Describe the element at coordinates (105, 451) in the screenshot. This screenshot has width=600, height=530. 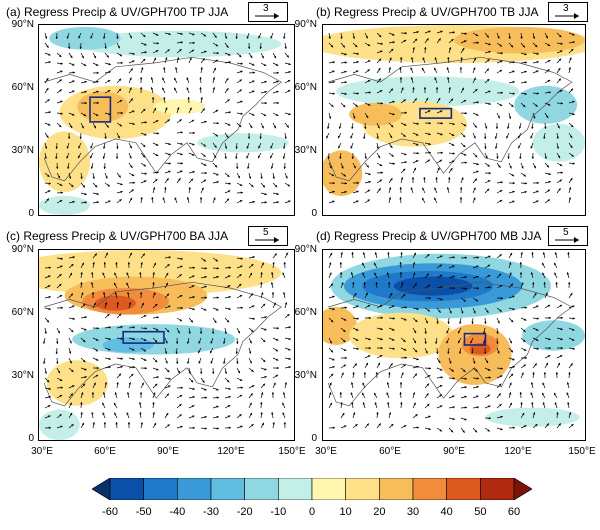
I see `panel-c-xtick-60e: 60°E` at that location.